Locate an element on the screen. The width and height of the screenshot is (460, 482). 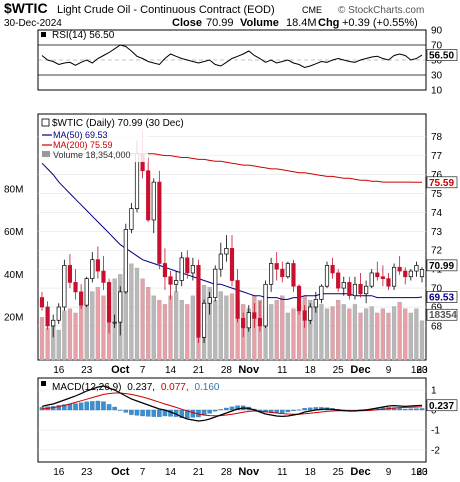
x-axis-label-macd: 30 is located at coordinates (422, 472).